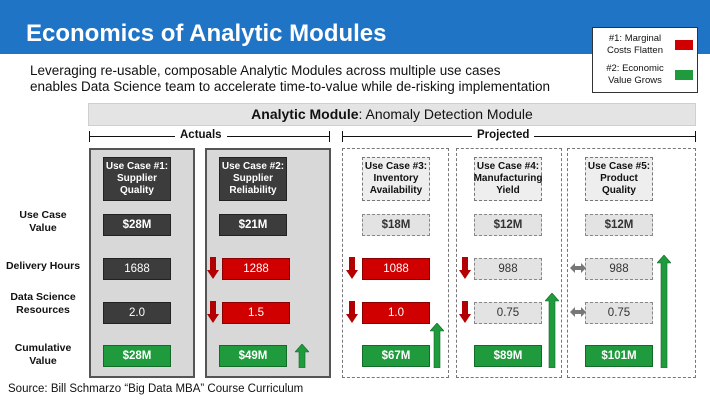 This screenshot has height=401, width=710. I want to click on use-case-3-delivery-hours: 1088, so click(396, 269).